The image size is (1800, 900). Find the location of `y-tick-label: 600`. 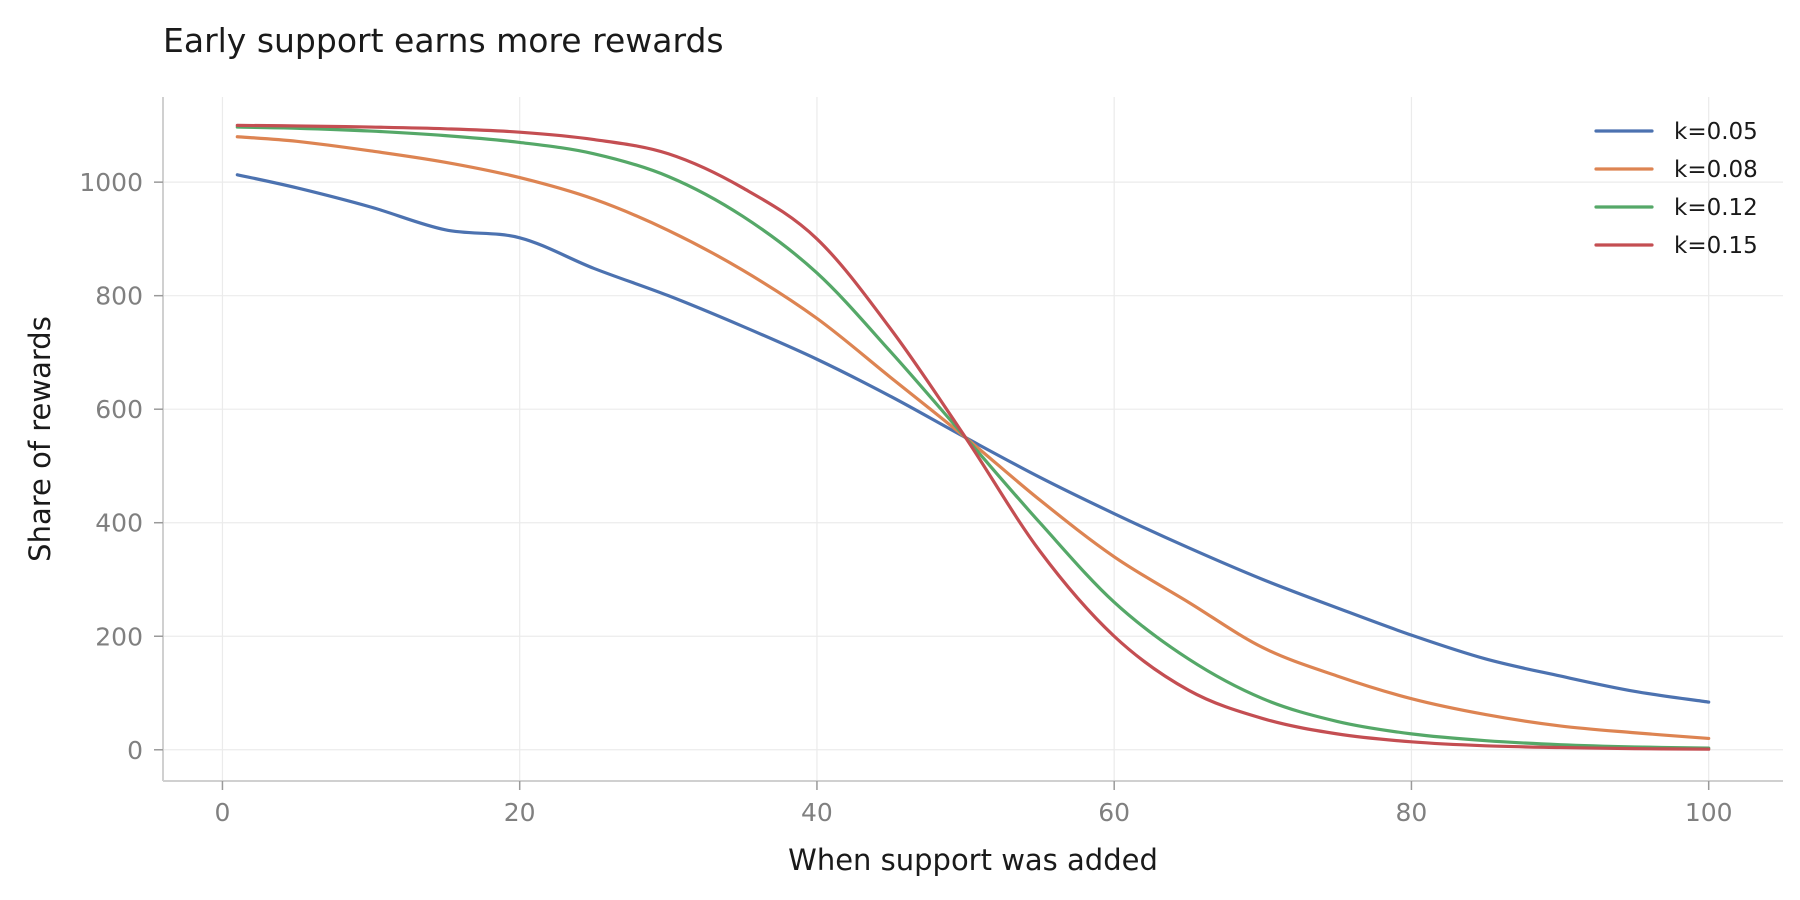

y-tick-label: 600 is located at coordinates (119, 409).